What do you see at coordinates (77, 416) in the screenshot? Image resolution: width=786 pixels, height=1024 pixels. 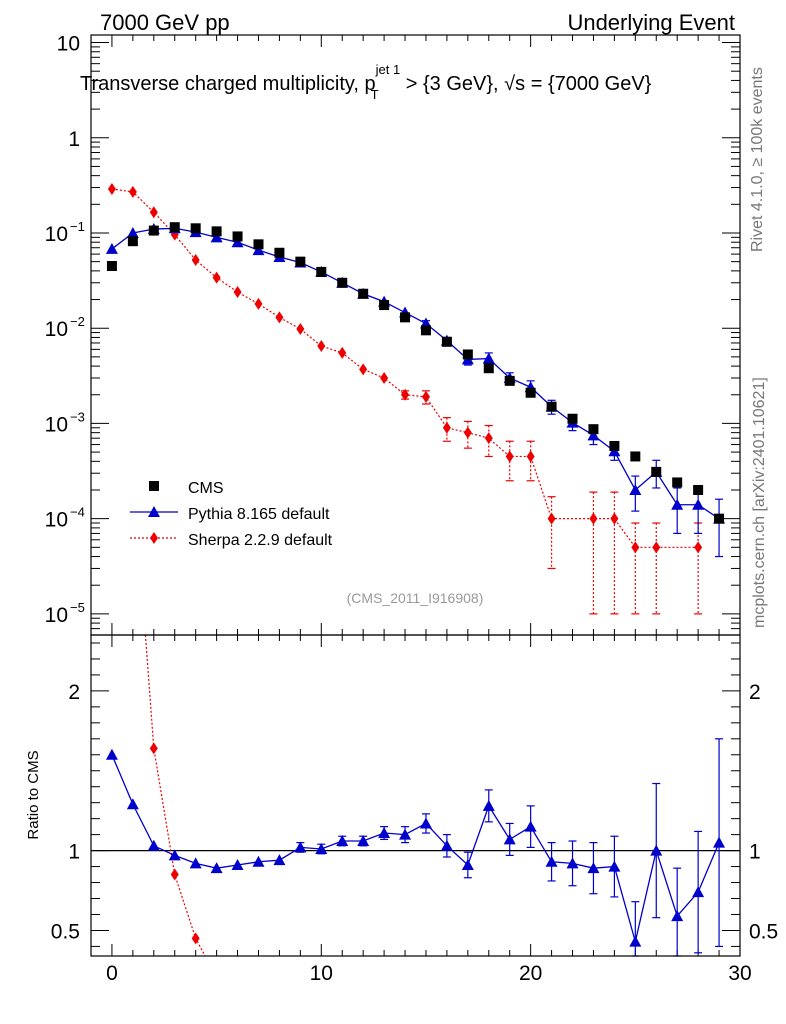 I see `y-tick-exponent: −3` at bounding box center [77, 416].